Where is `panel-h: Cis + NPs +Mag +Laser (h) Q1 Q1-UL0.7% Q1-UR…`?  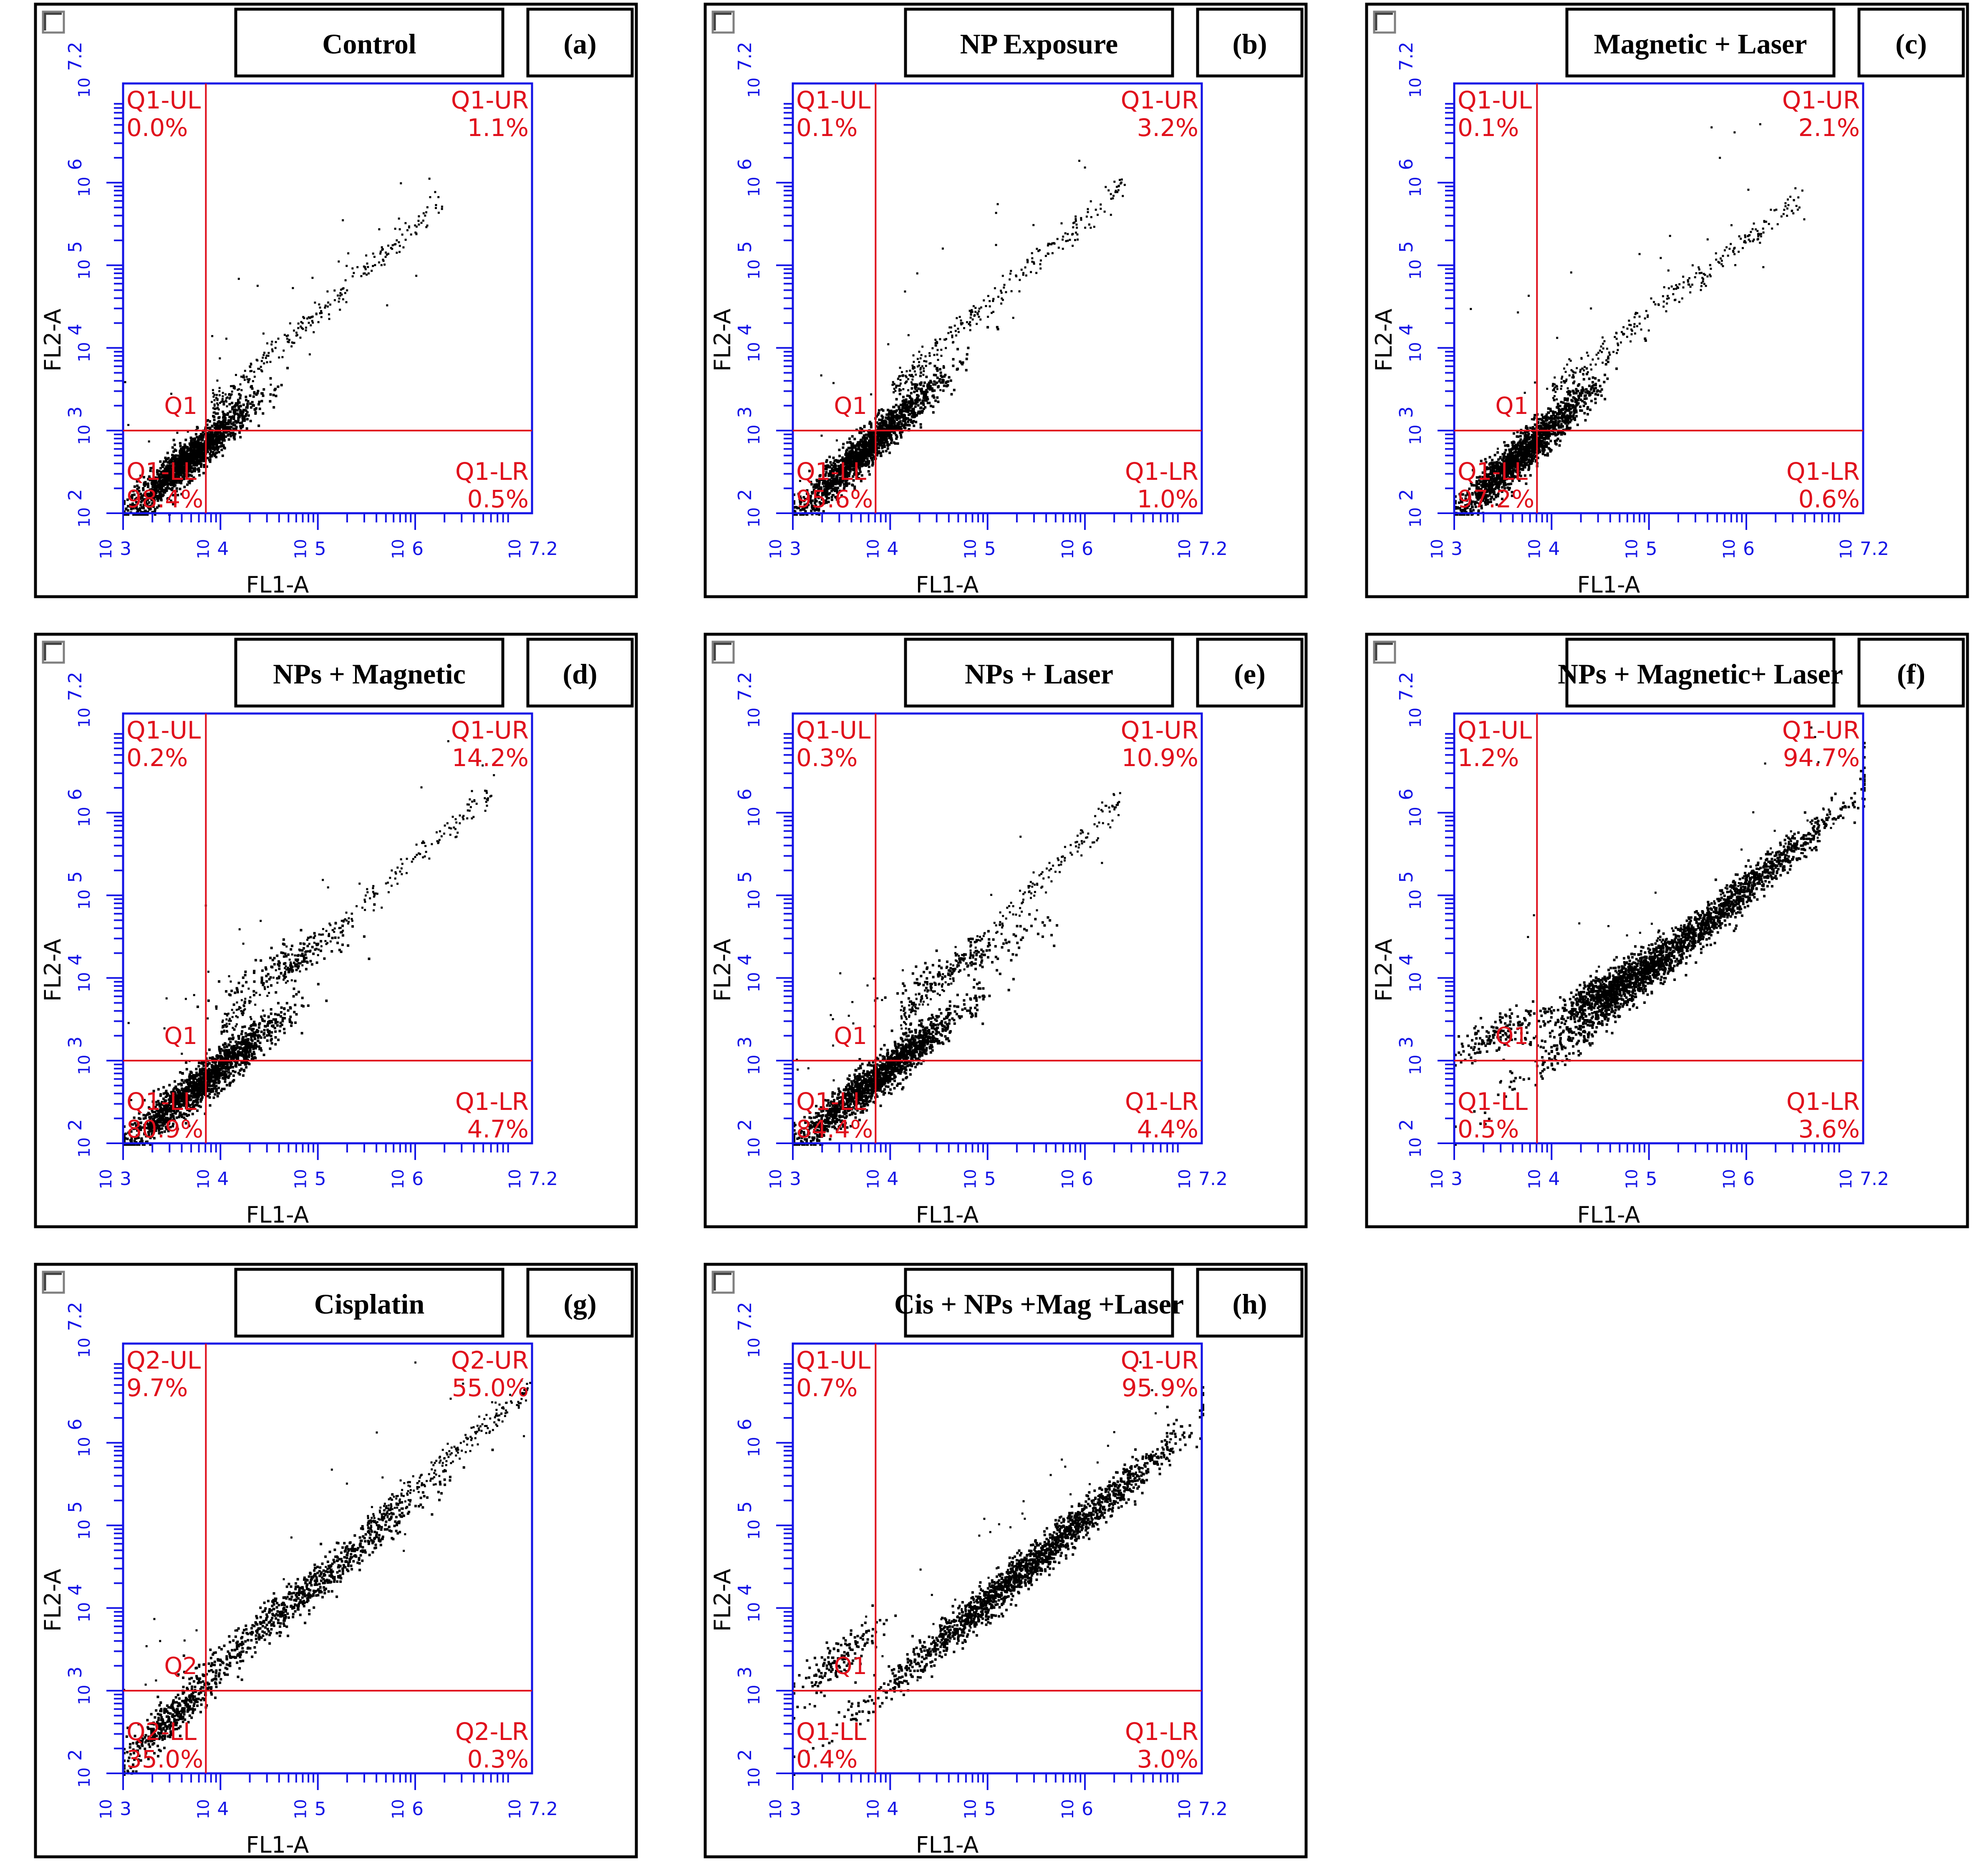 panel-h: Cis + NPs +Mag +Laser (h) Q1 Q1-UL0.7% Q1-UR… is located at coordinates (1006, 1560).